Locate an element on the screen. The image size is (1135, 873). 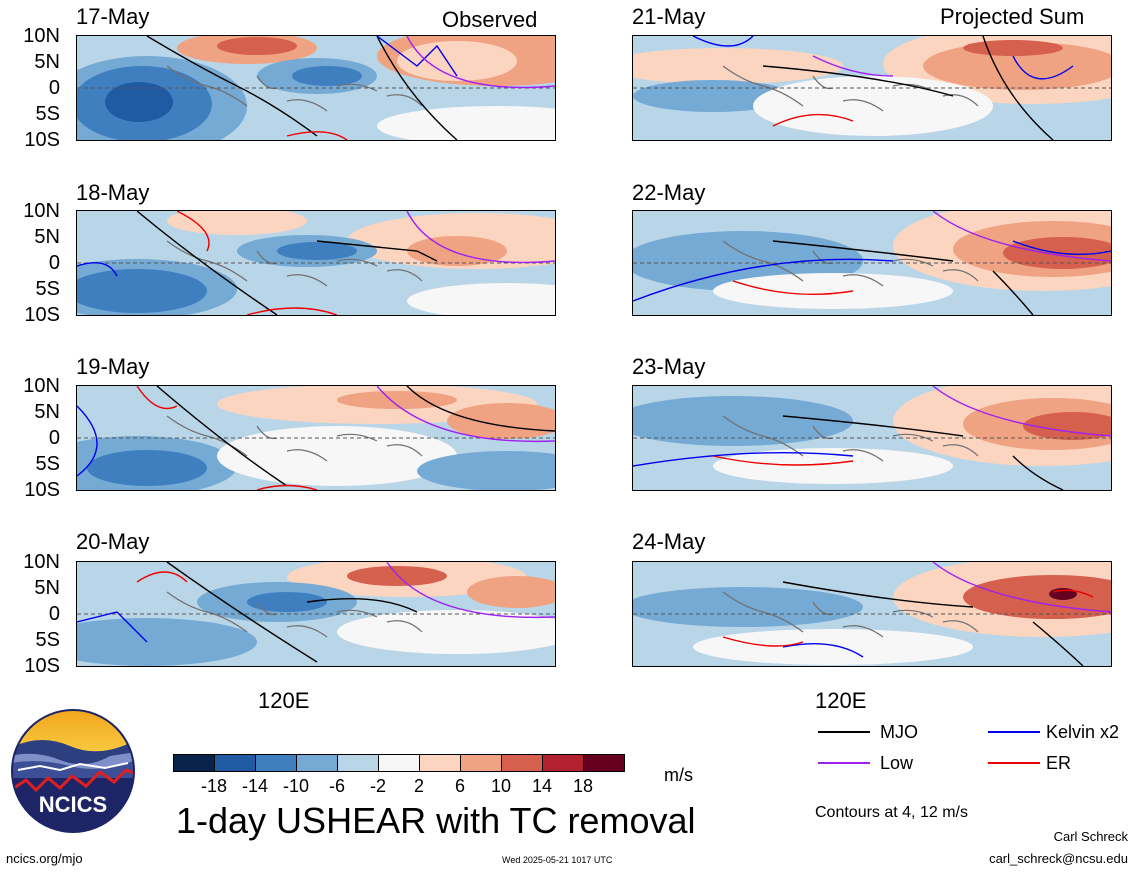
panel-date: 24-May is located at coordinates (669, 541).